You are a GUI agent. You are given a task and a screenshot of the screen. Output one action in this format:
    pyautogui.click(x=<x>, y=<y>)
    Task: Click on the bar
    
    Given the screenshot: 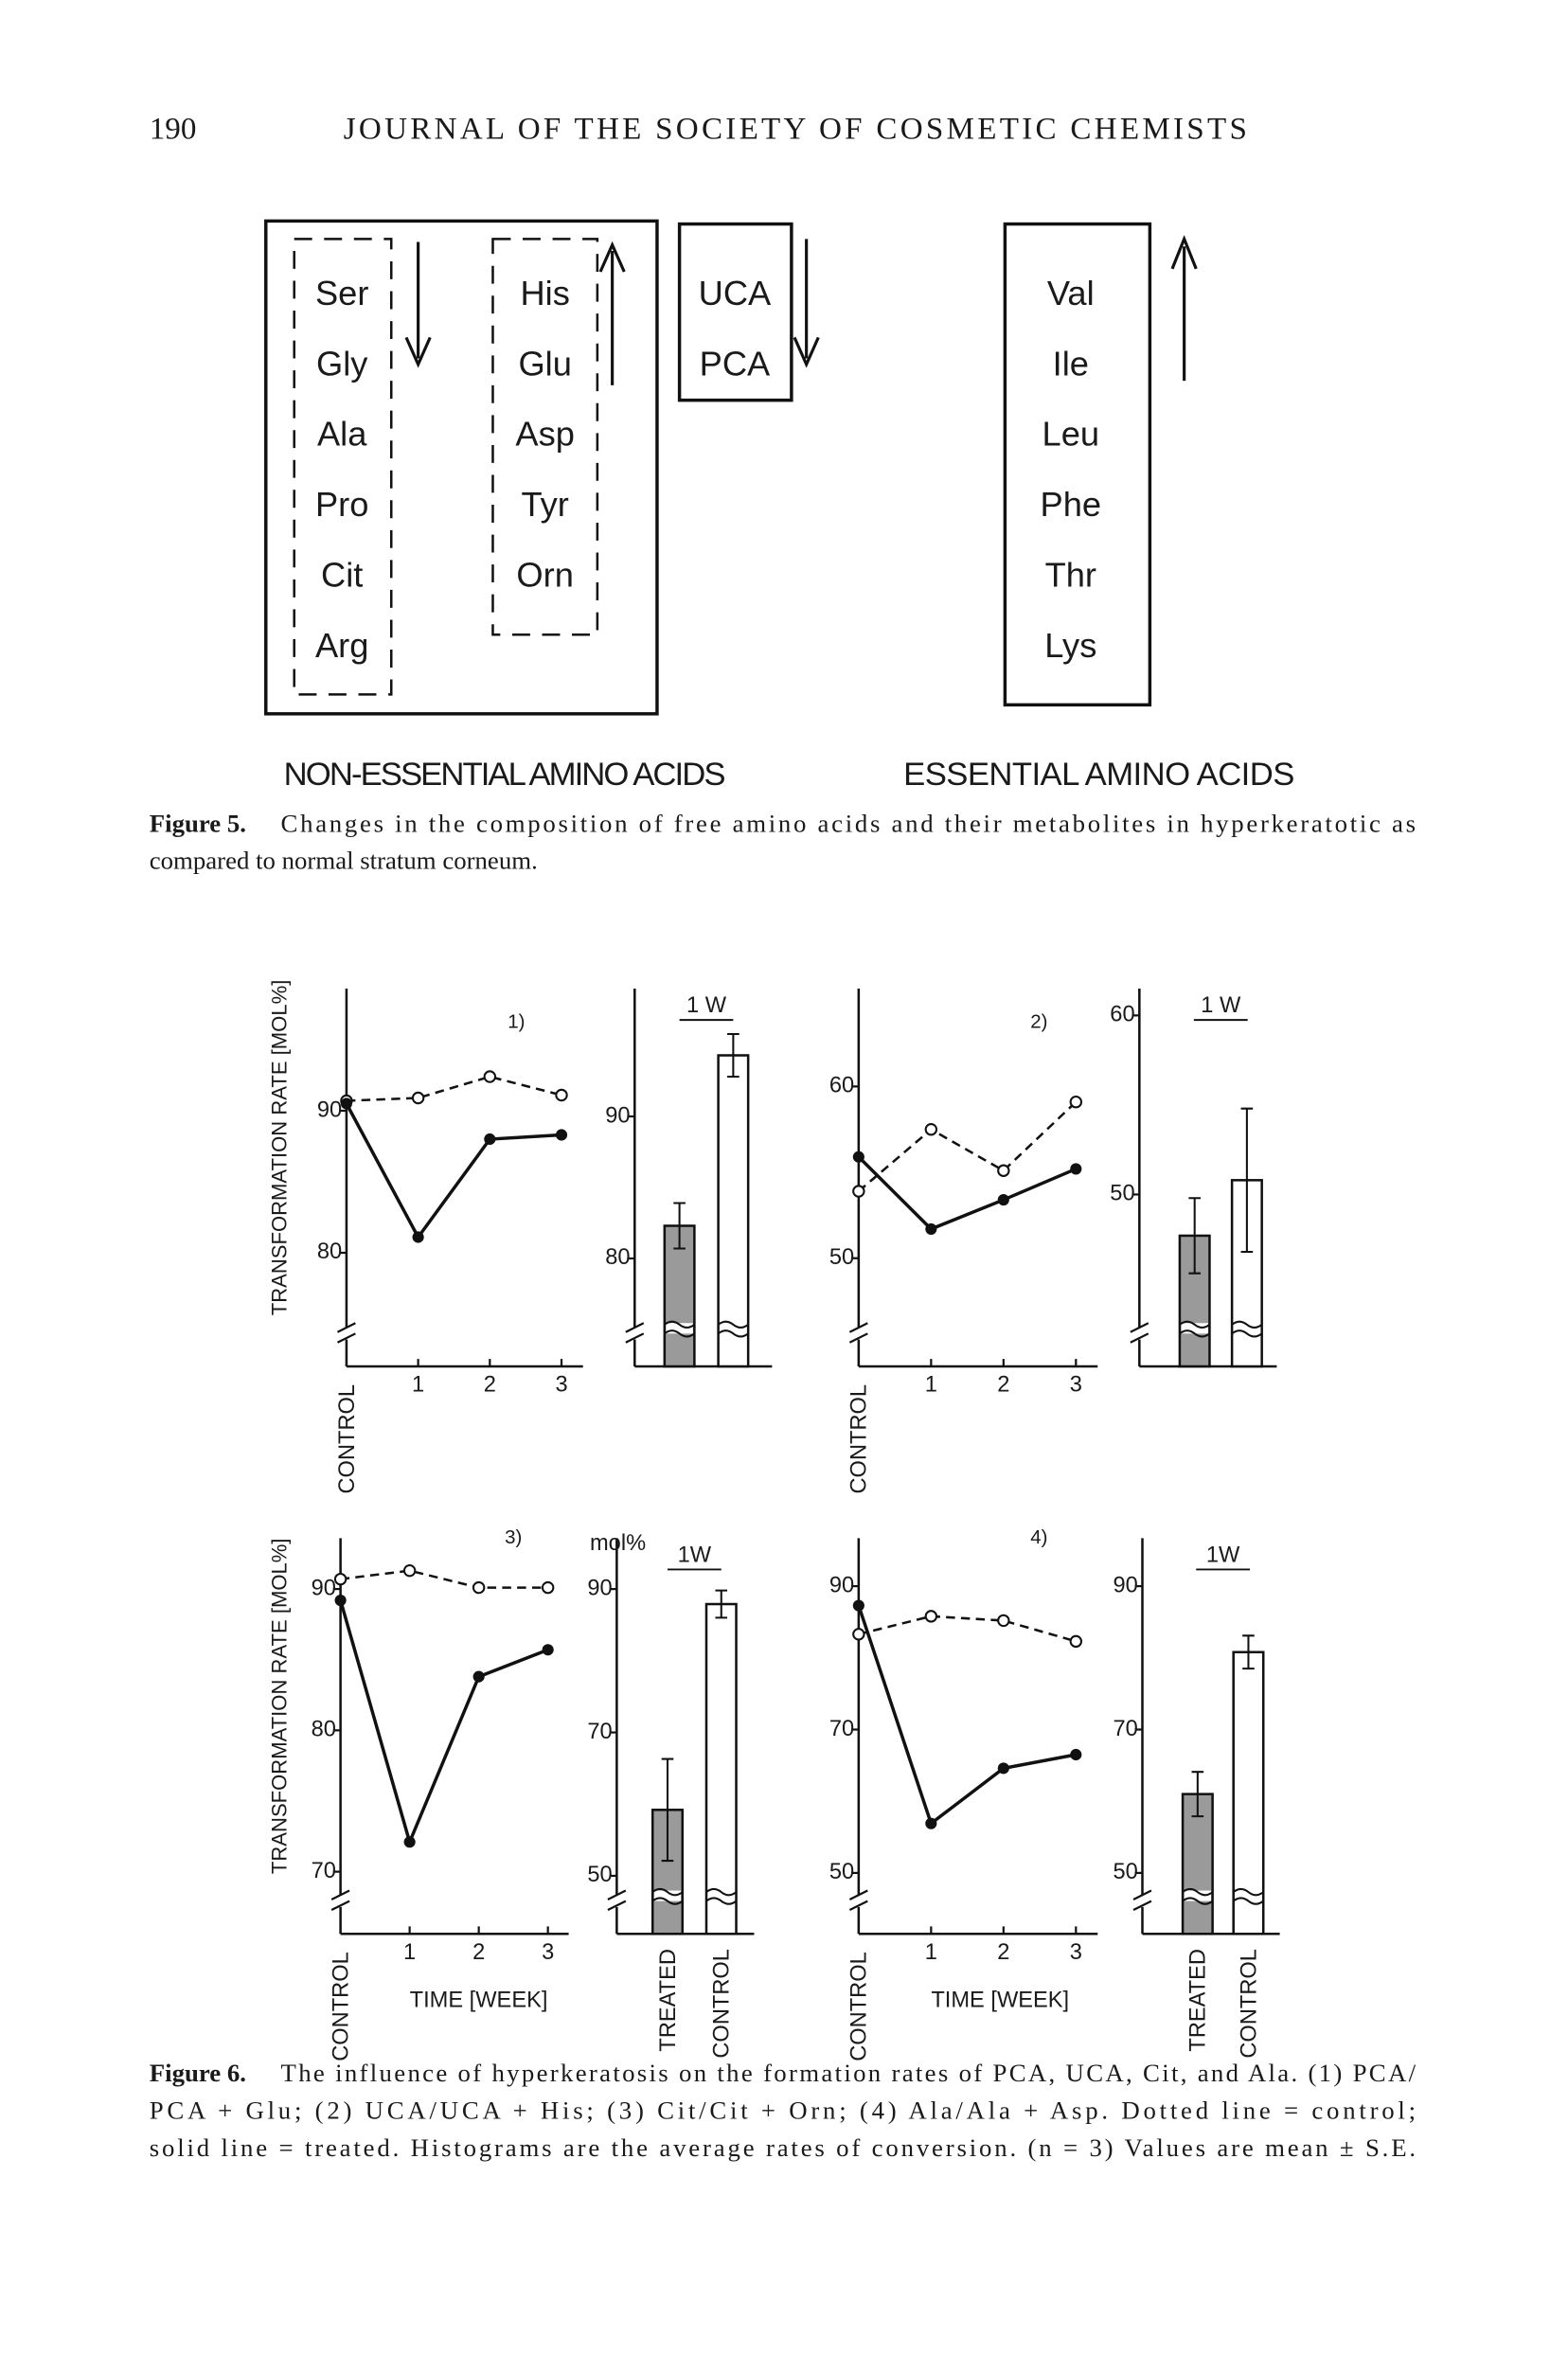 What is the action you would take?
    pyautogui.click(x=721, y=1769)
    